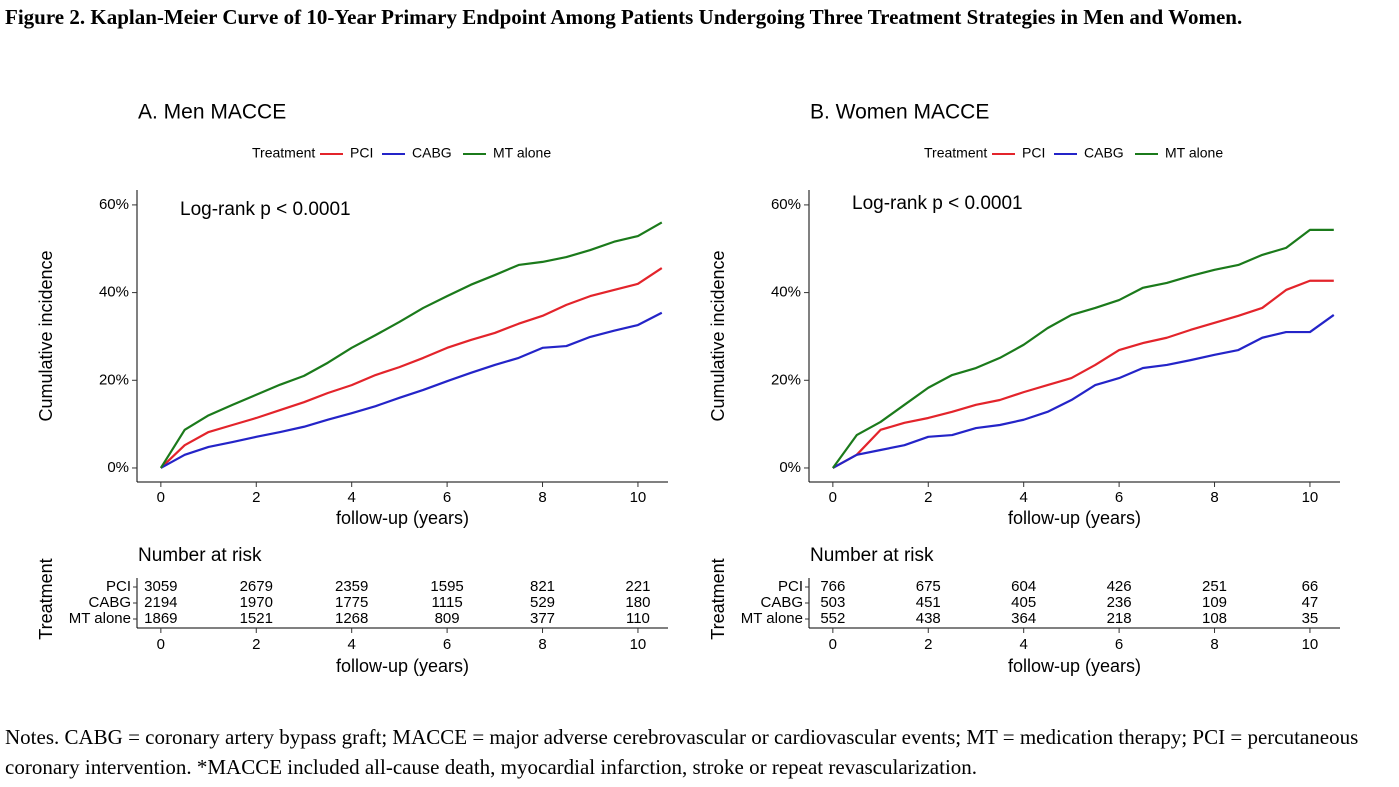 The width and height of the screenshot is (1399, 787). Describe the element at coordinates (1023, 586) in the screenshot. I see `risk-count: 604` at that location.